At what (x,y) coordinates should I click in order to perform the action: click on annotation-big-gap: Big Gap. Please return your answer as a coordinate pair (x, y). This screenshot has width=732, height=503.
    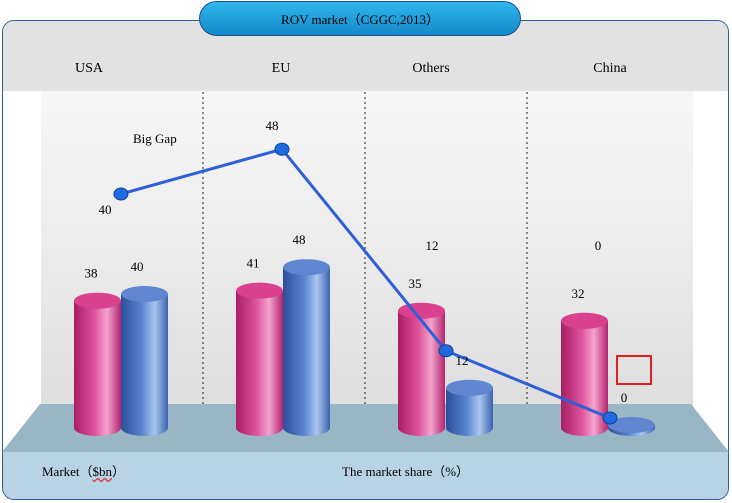
    Looking at the image, I should click on (155, 138).